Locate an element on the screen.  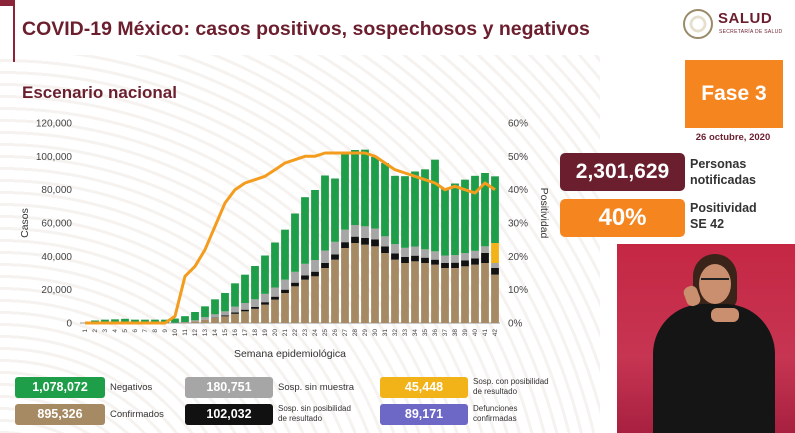
x-tick-label: 13 is located at coordinates (205, 333).